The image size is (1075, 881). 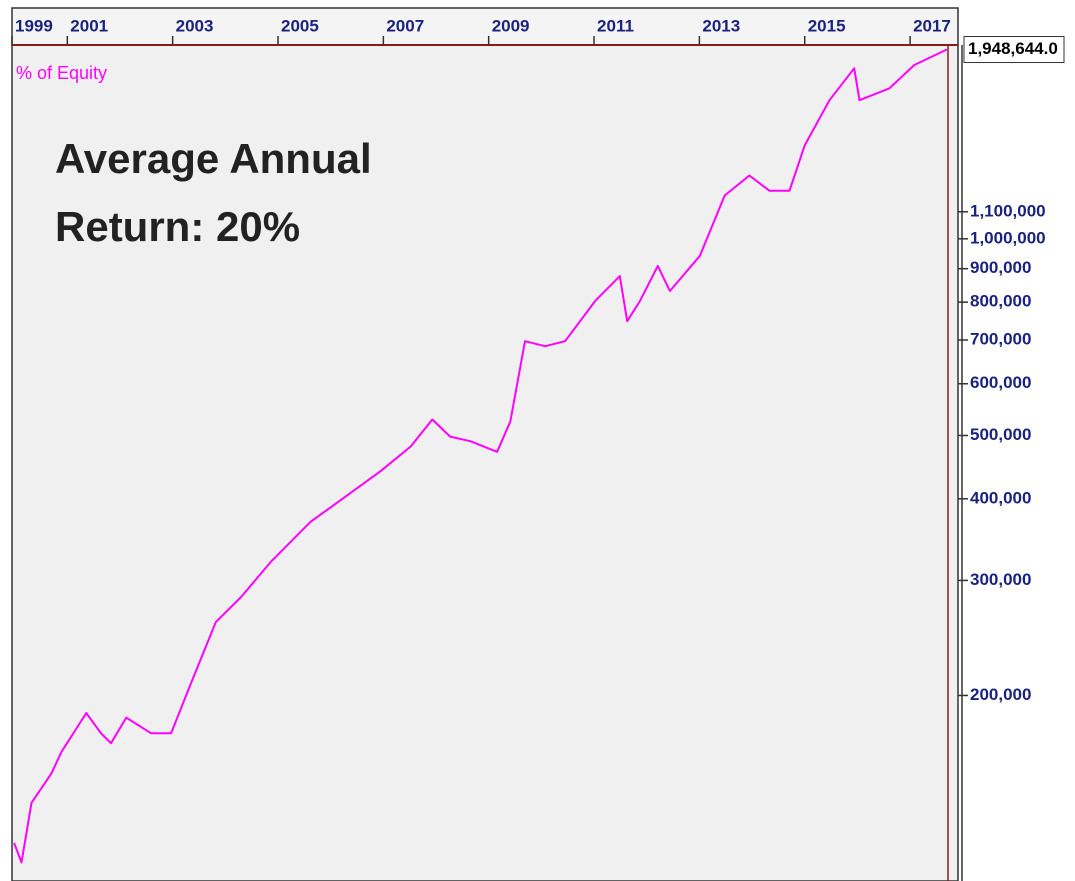 I want to click on y-tick-label: 1,000,000, so click(x=1008, y=237).